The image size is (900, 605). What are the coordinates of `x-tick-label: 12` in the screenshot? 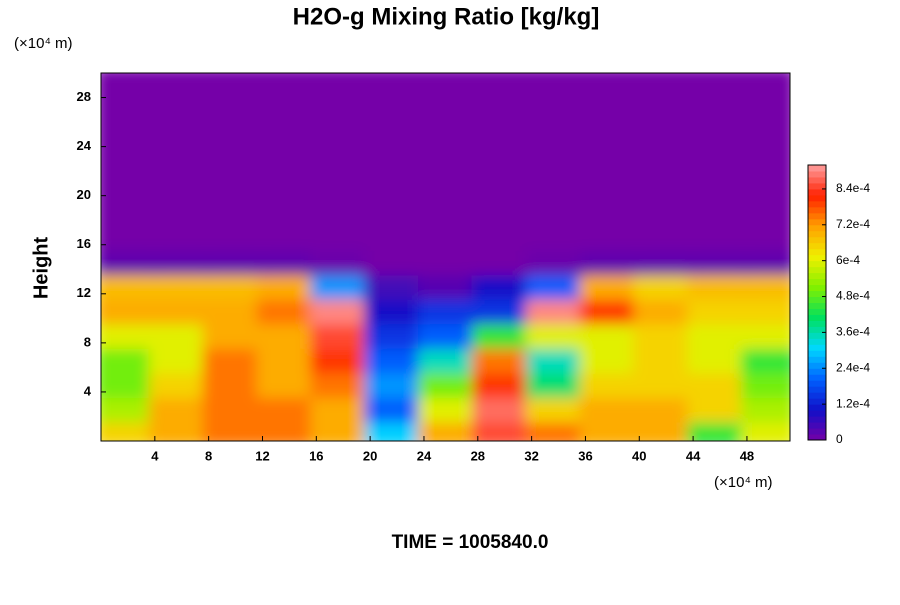 It's located at (262, 455).